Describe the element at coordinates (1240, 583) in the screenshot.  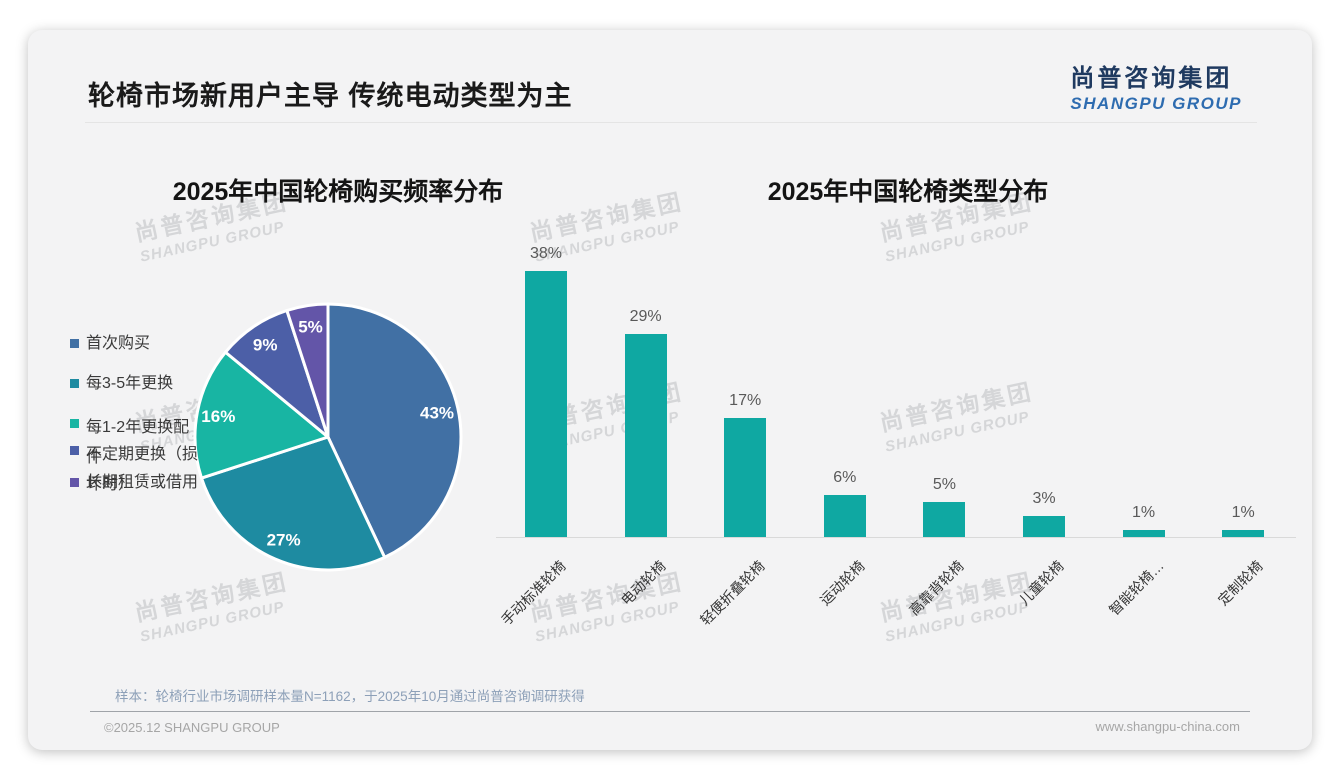
I see `bar-category-text: 定制轮椅` at that location.